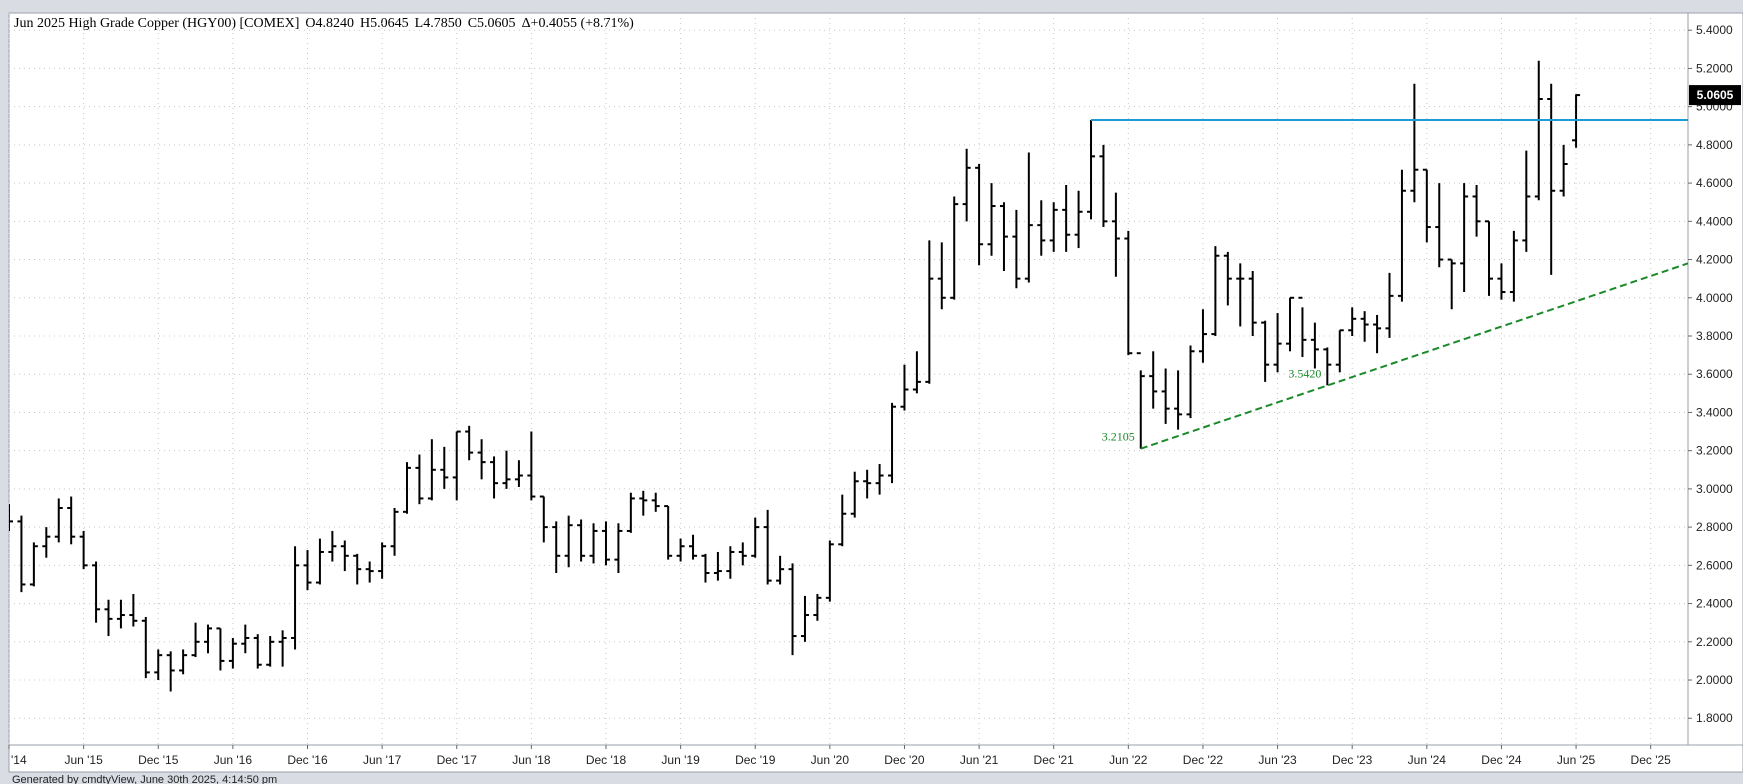 This screenshot has width=1743, height=784. Describe the element at coordinates (158, 760) in the screenshot. I see `x-tick-label: Dec '15` at that location.